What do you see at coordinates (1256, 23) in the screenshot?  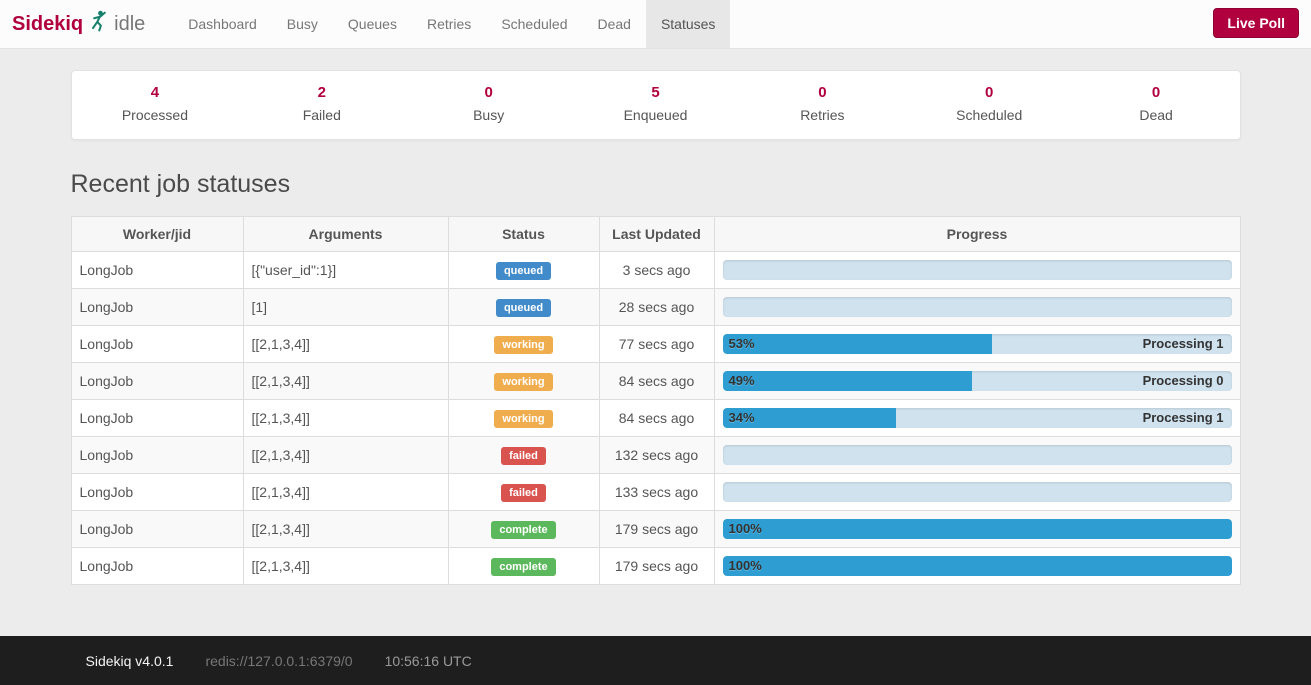 I see `live-poll-button: Live Poll` at bounding box center [1256, 23].